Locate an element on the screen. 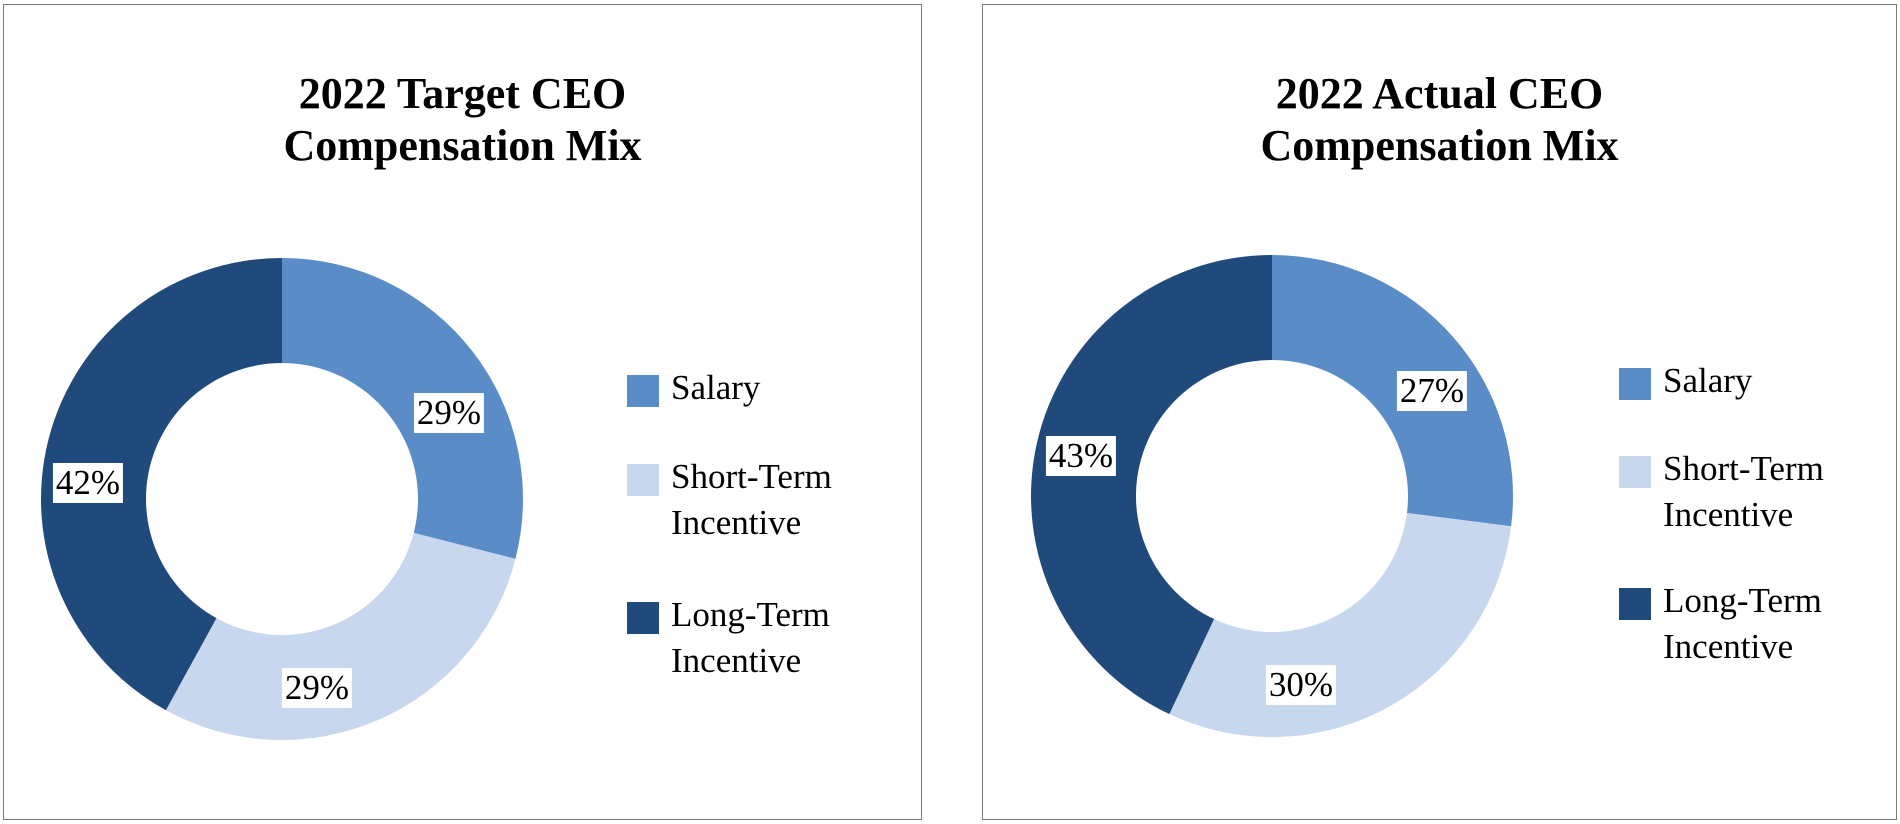  donut-chart-target is located at coordinates (282, 499).